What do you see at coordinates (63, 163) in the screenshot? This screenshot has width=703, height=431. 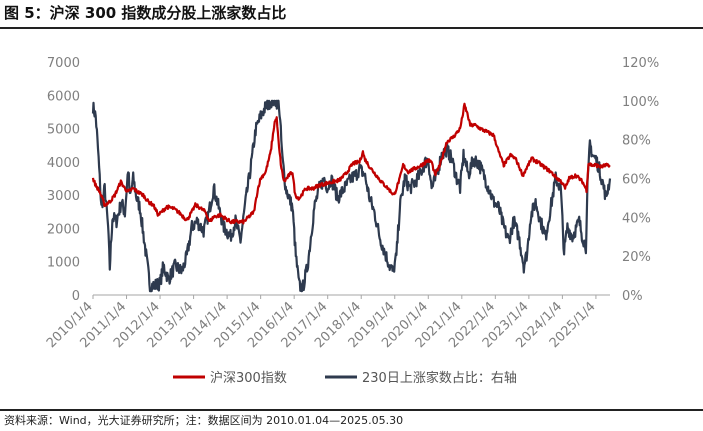 I see `left-tick-label: 4000` at bounding box center [63, 163].